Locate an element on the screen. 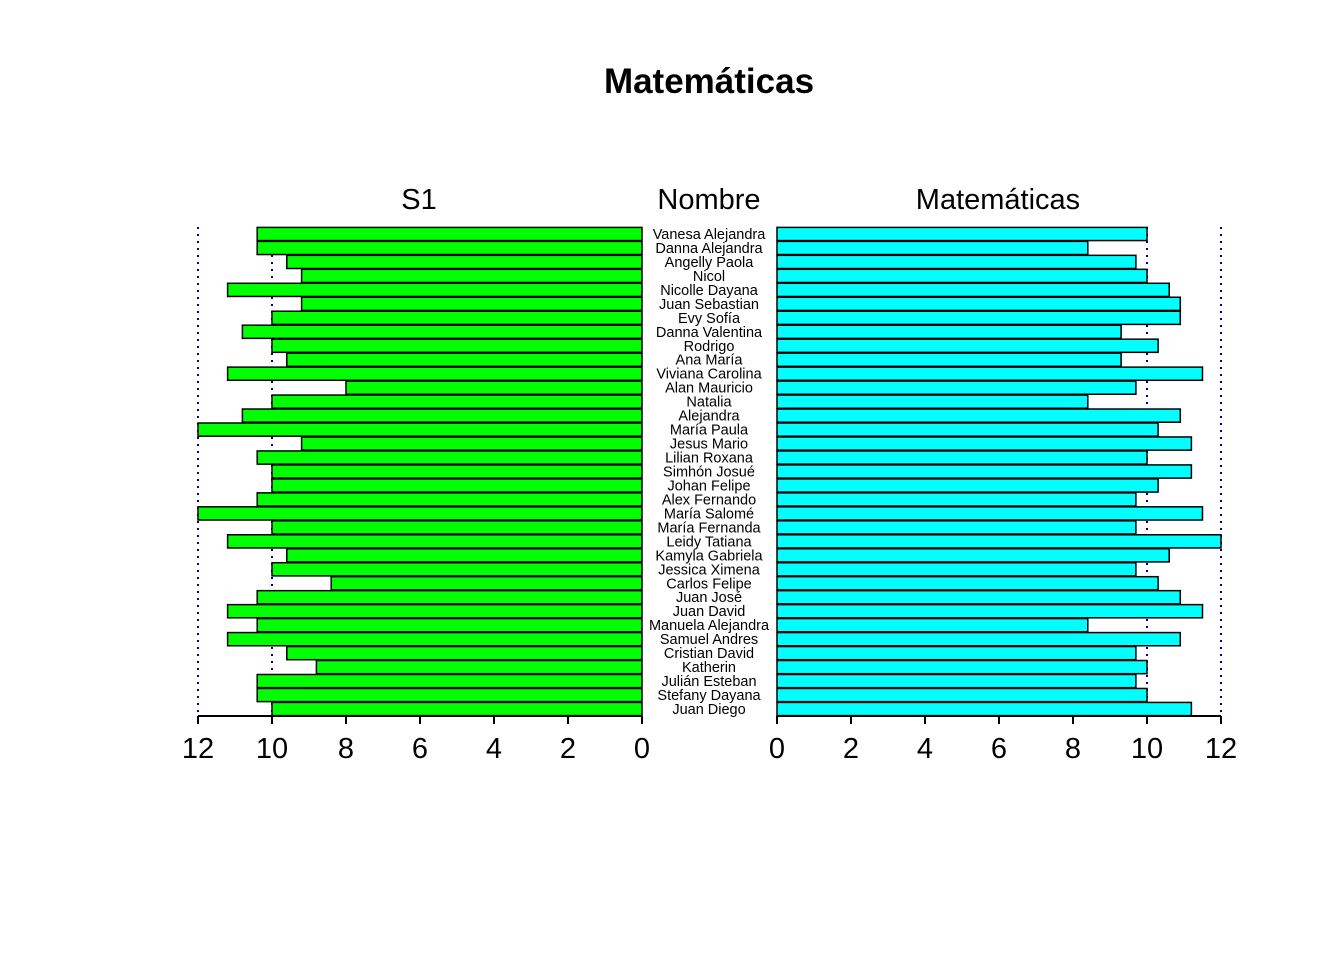  category-label: Kamyla Gabriela is located at coordinates (709, 556).